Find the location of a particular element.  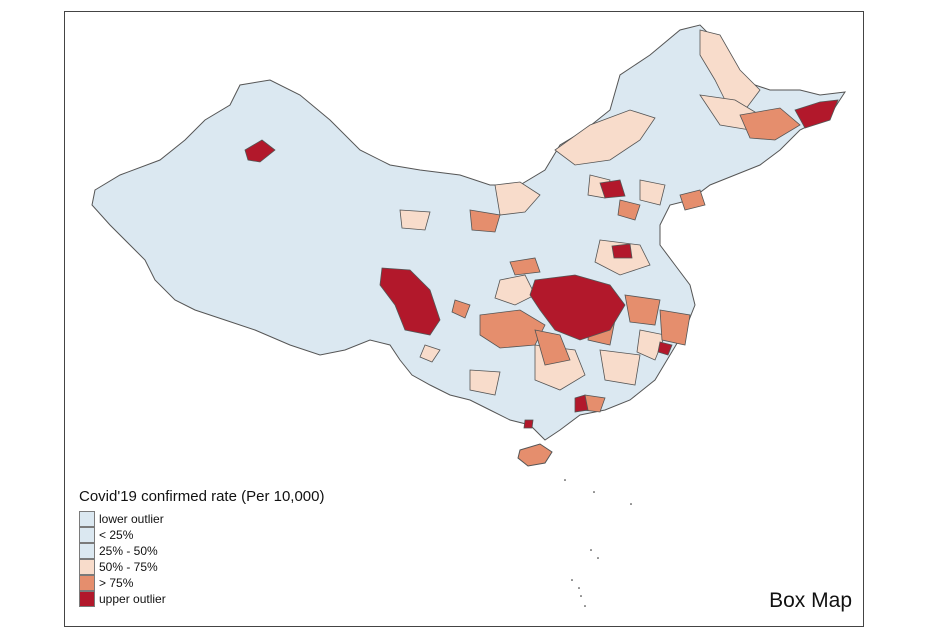

legend-item: > 75% is located at coordinates (202, 583).